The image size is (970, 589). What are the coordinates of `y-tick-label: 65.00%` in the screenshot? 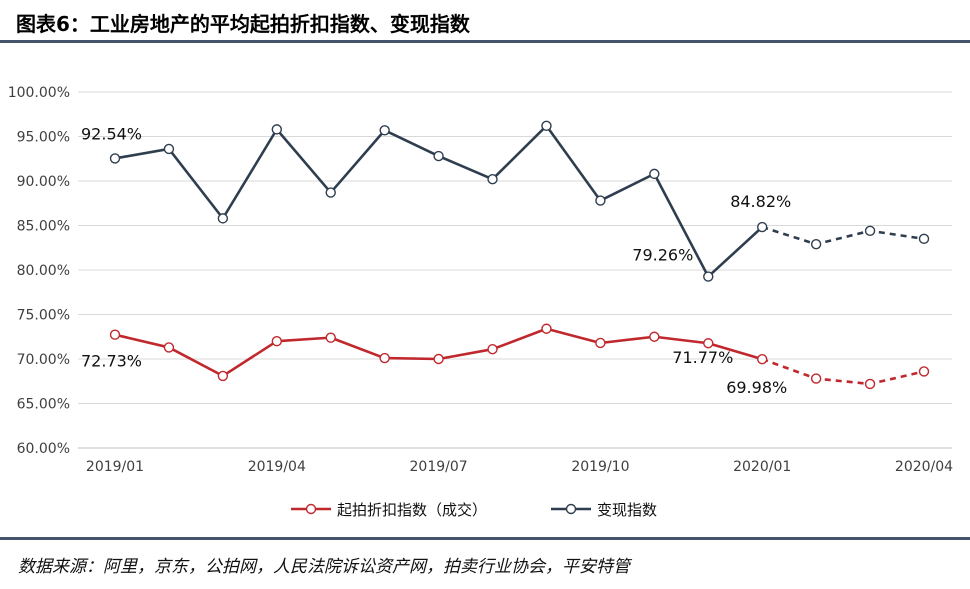 It's located at (43, 405).